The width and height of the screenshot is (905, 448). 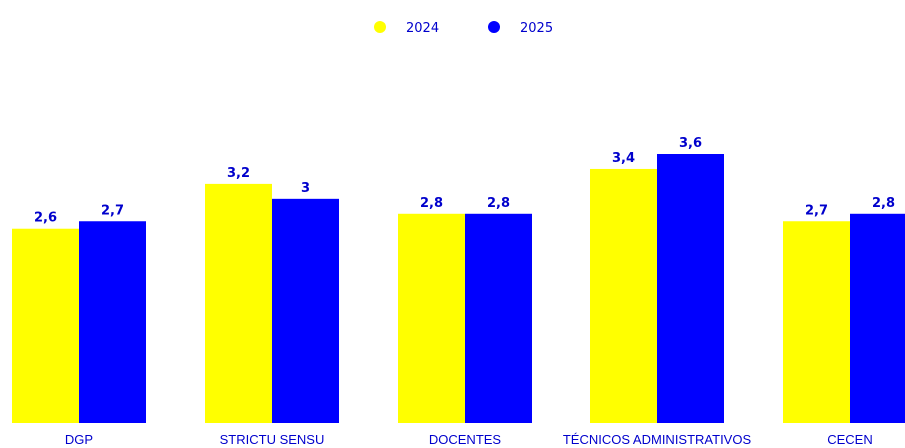 I want to click on legend-label-2025: 2025, so click(x=536, y=28).